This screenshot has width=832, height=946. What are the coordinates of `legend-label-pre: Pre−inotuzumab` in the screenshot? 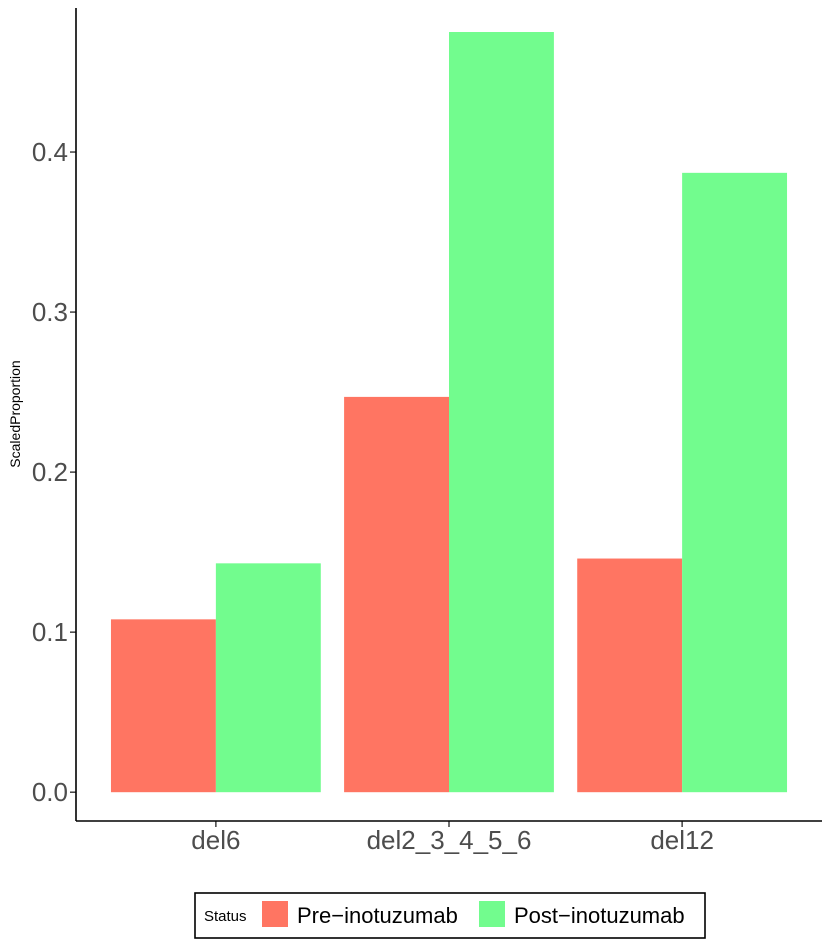 It's located at (377, 915).